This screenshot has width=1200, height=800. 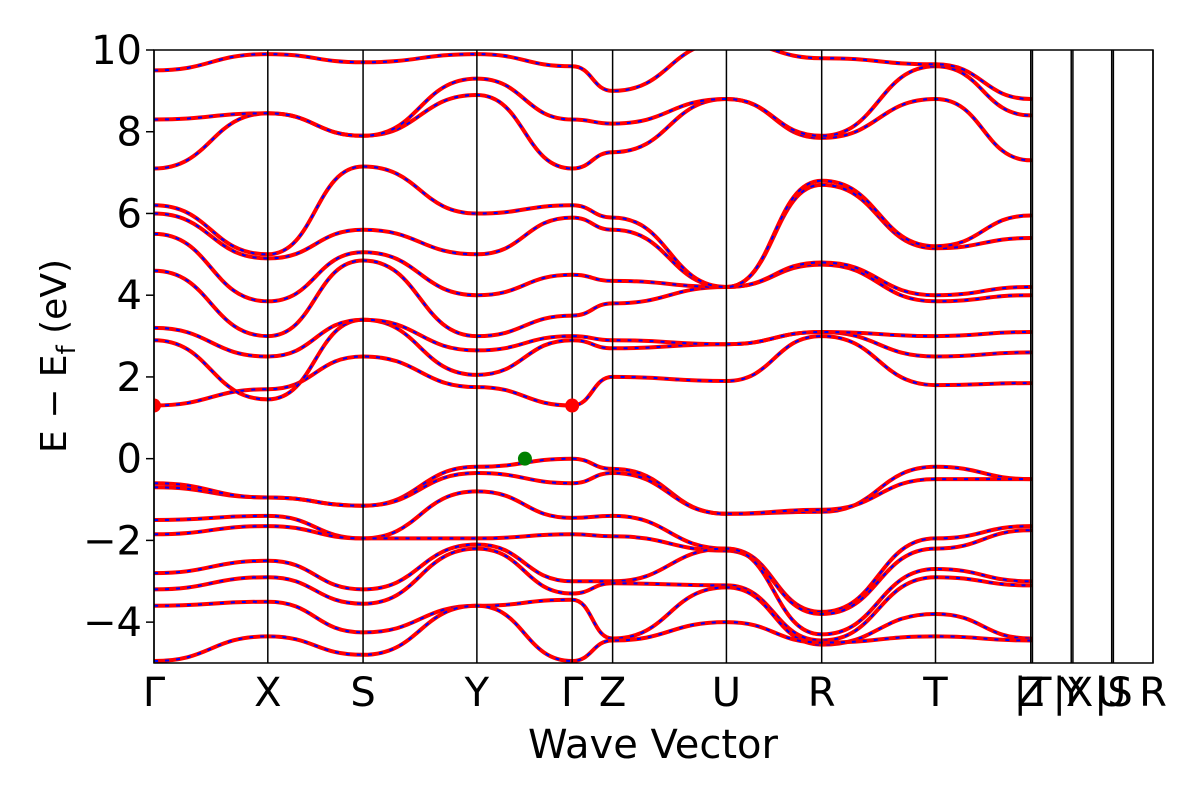 I want to click on x-tick-label-8: T, so click(x=935, y=693).